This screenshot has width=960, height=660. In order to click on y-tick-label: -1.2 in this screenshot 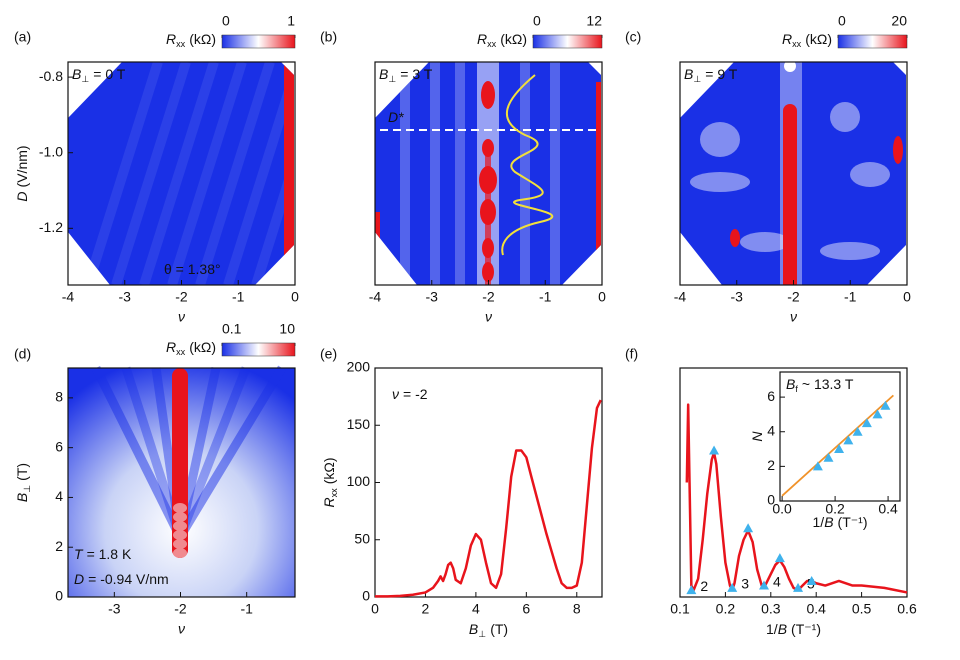, I will do `click(51, 227)`.